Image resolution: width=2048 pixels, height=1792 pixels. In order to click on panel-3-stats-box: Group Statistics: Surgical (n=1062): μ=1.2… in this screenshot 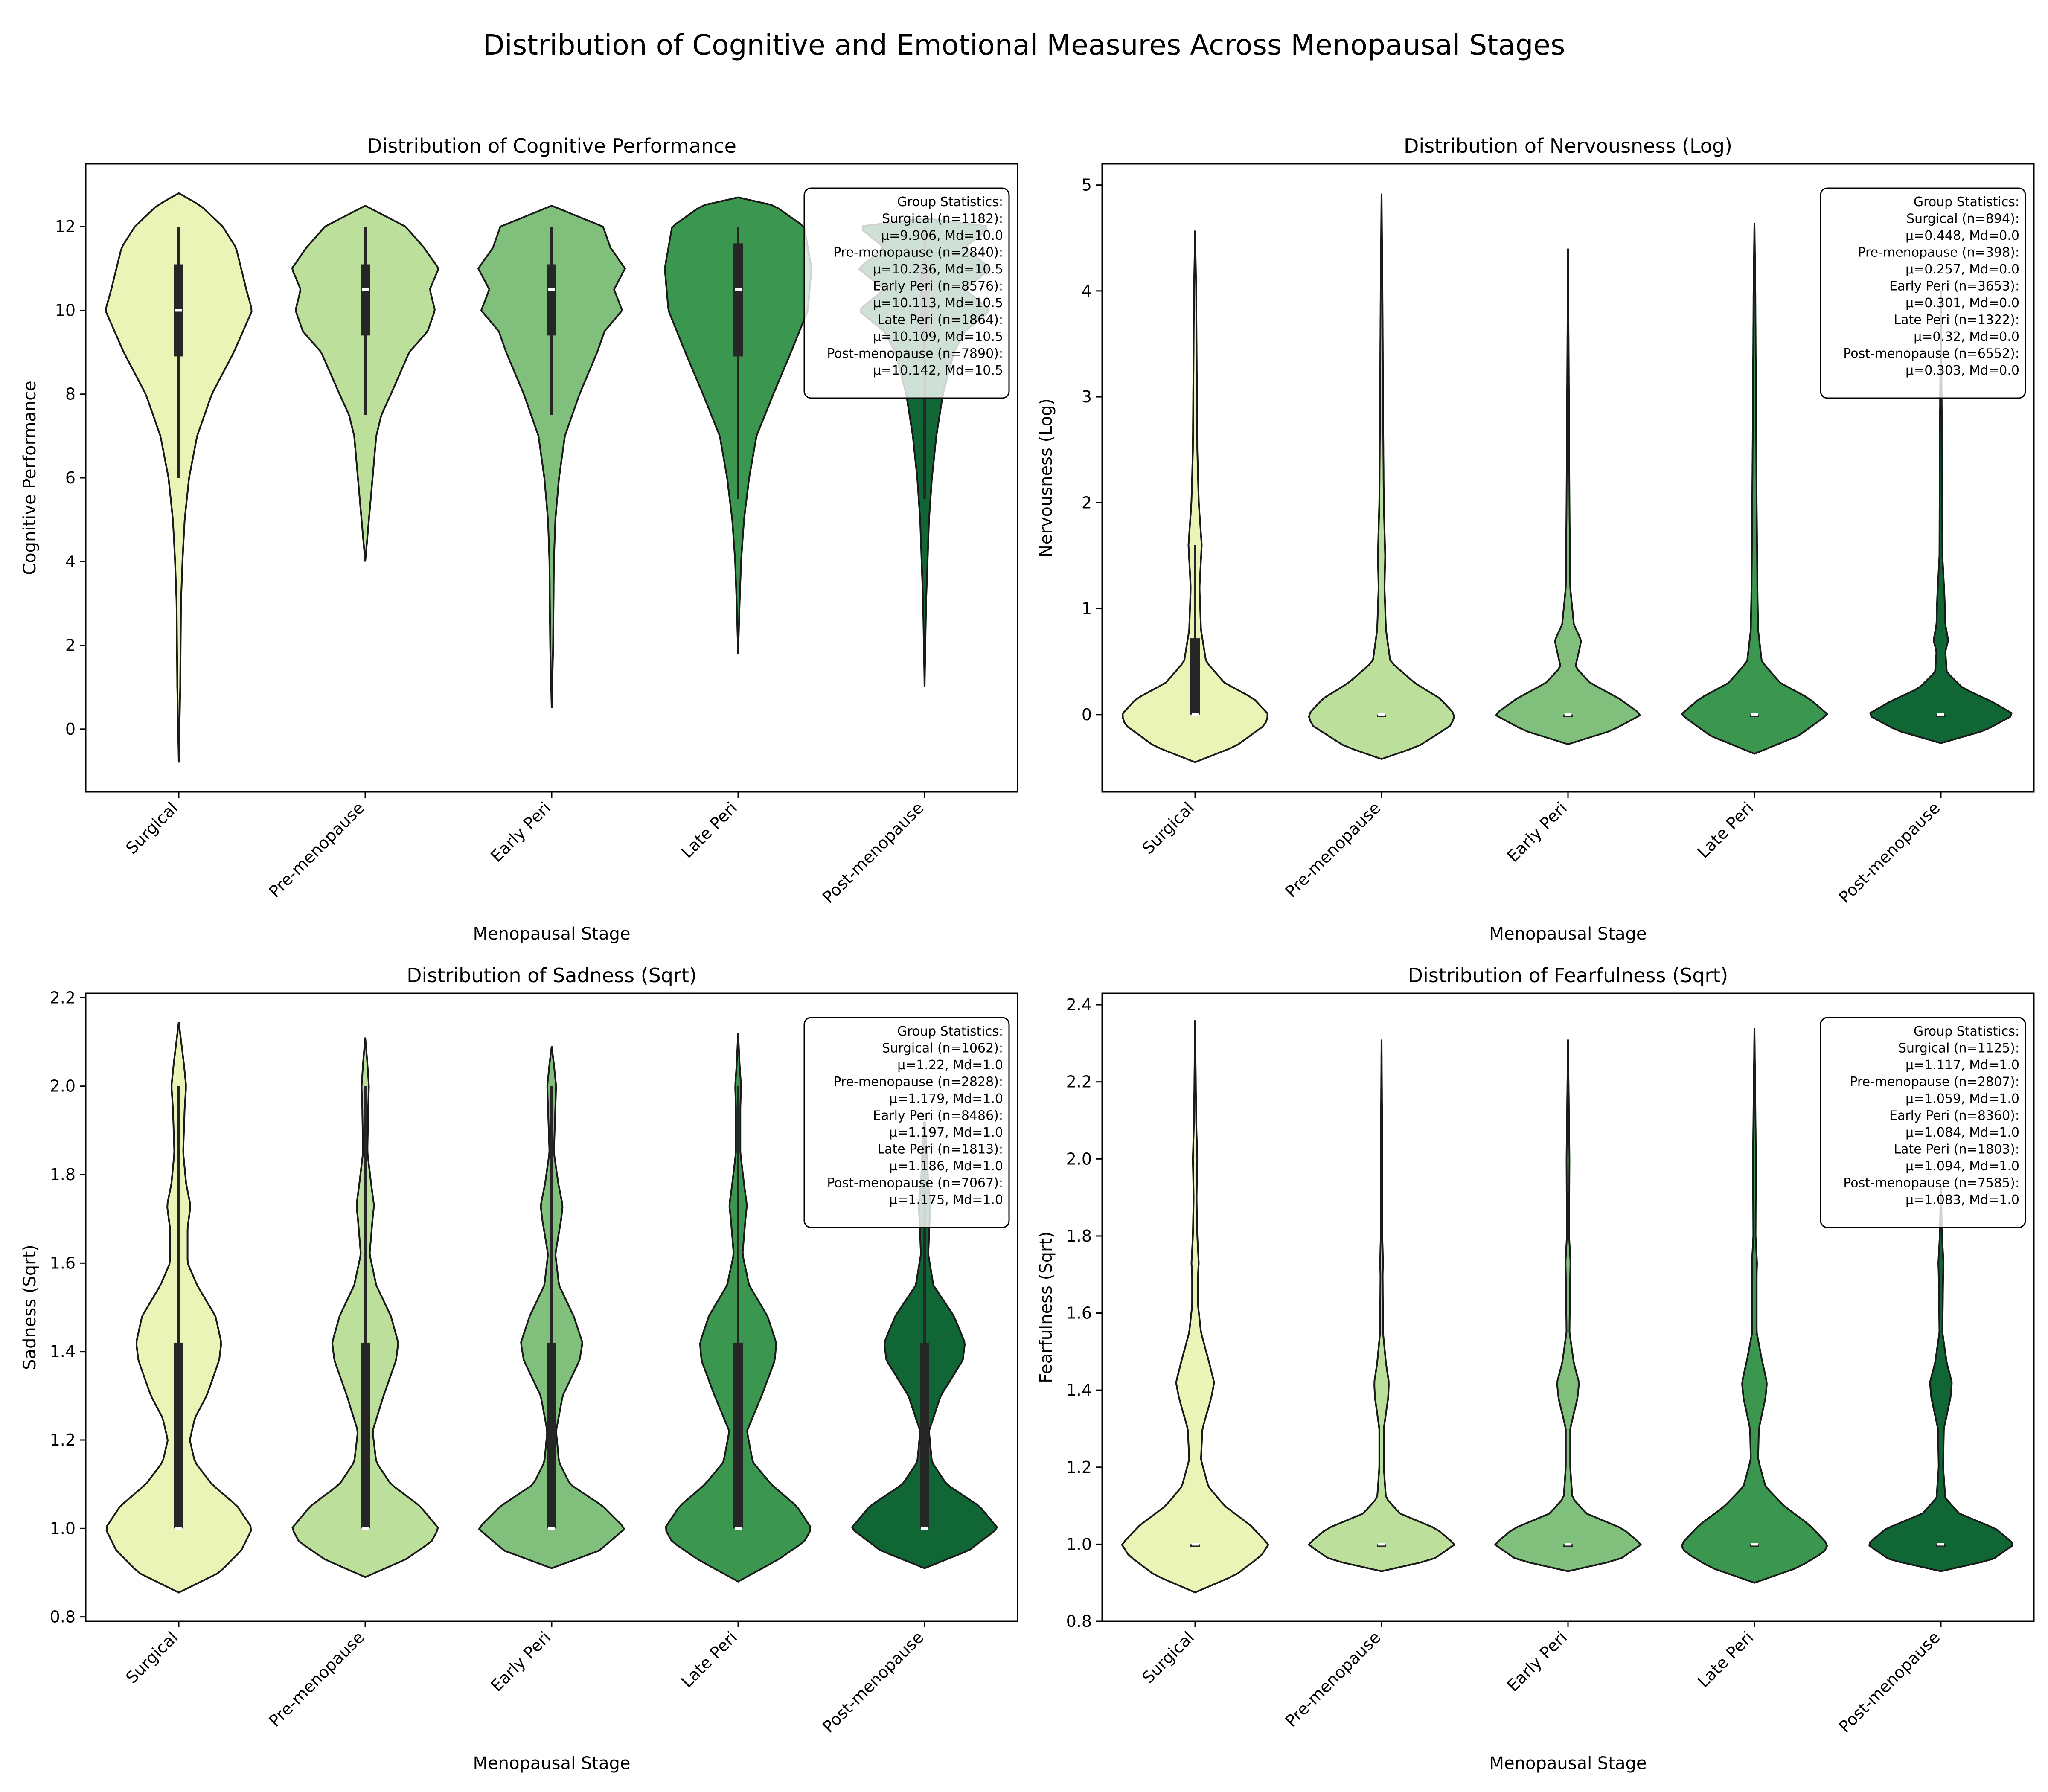, I will do `click(907, 1122)`.